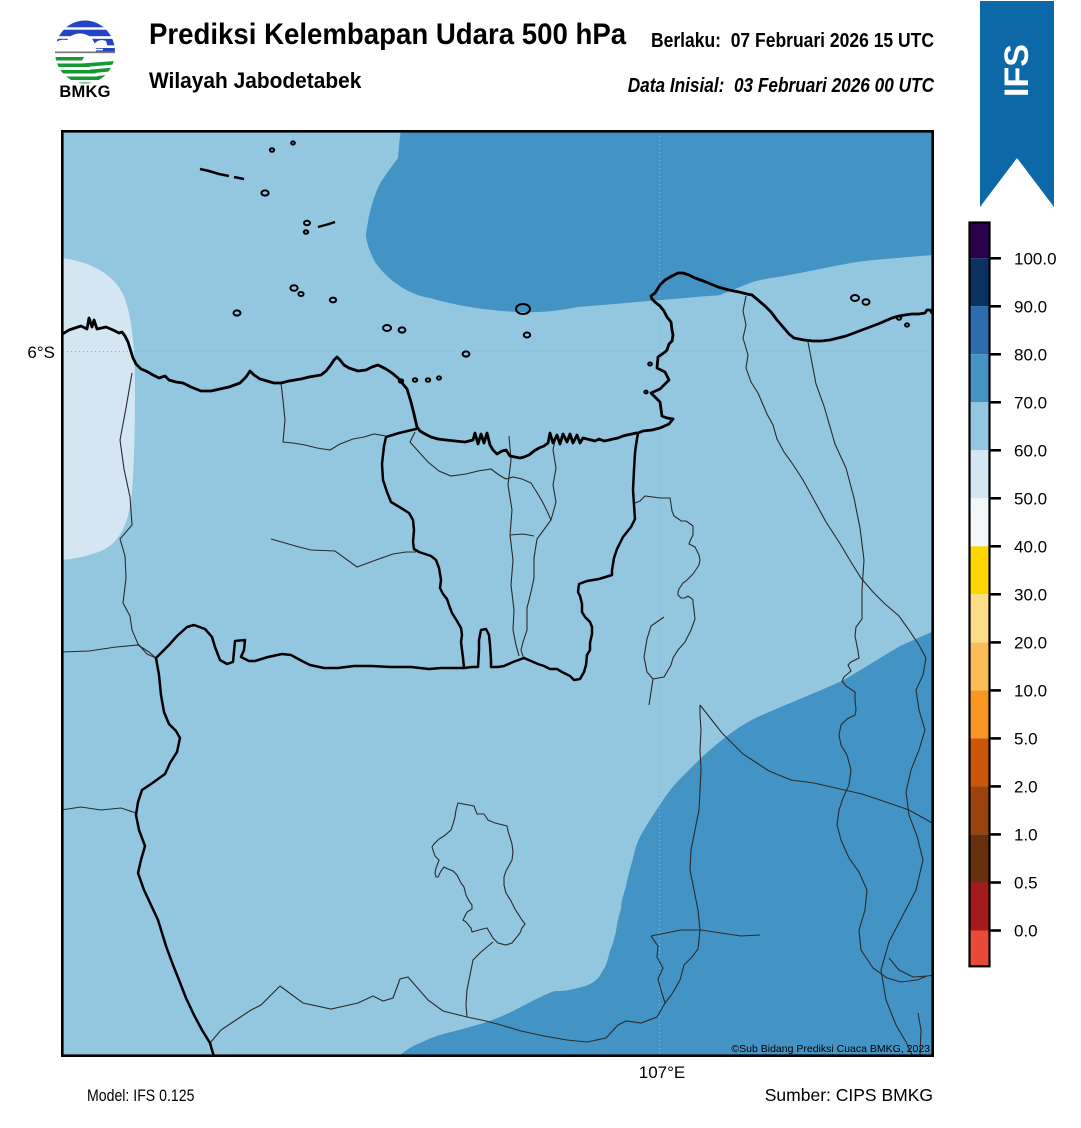  I want to click on svg-text:©Sub Bidang Prediksi Cuaca BMK: ©Sub Bidang Prediksi Cuaca BMKG, 2023, so click(830, 1049).